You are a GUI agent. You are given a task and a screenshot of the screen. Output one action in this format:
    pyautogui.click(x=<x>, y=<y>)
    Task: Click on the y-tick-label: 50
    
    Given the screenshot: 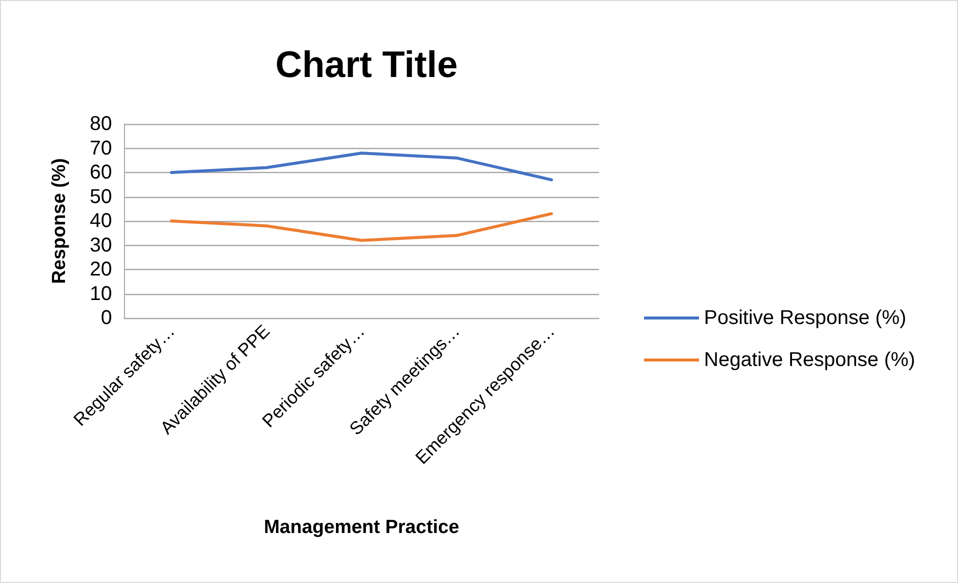 What is the action you would take?
    pyautogui.click(x=101, y=197)
    